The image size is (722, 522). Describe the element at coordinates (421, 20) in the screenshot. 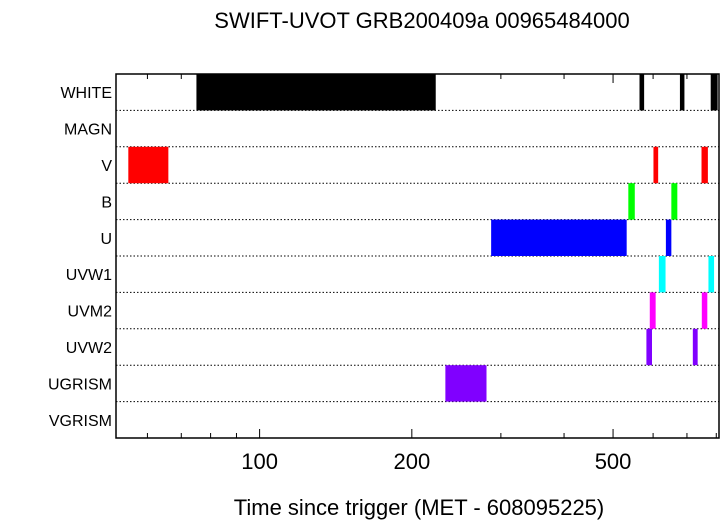

I see `chart-title: SWIFT-UVOT GRB200409a 00965484000` at that location.